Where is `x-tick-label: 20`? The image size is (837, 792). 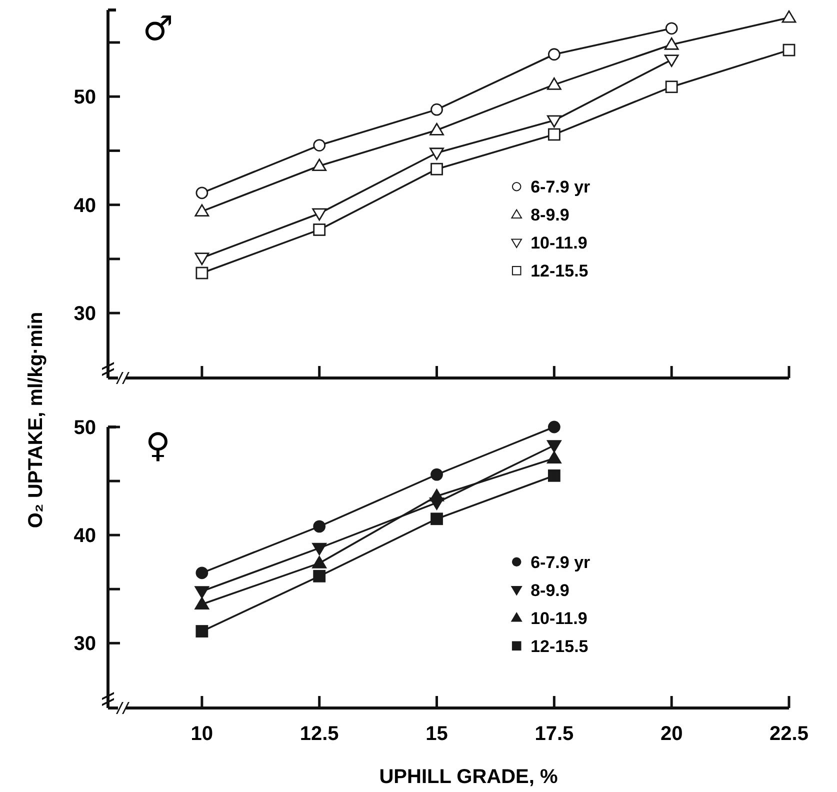
x-tick-label: 20 is located at coordinates (671, 734).